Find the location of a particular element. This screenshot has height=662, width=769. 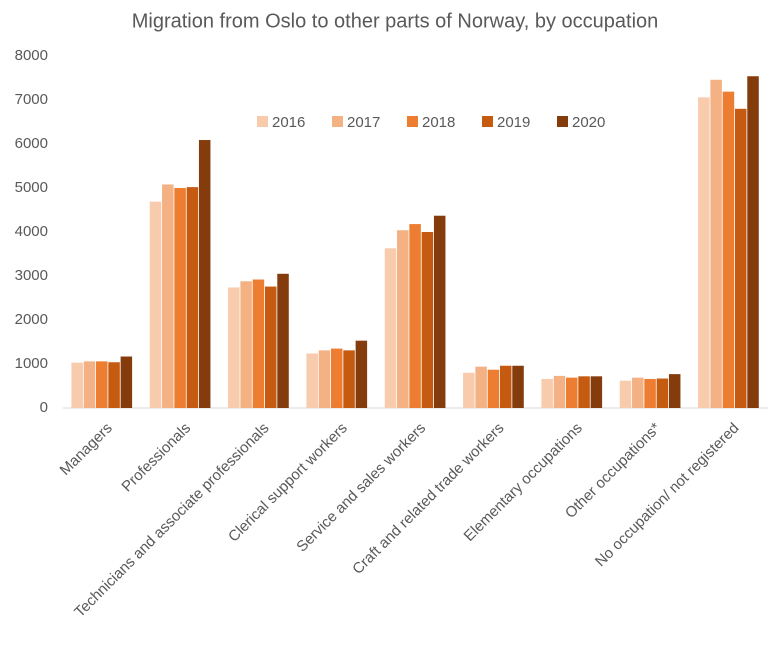

x-tick-label: Service and sales workers is located at coordinates (361, 488).